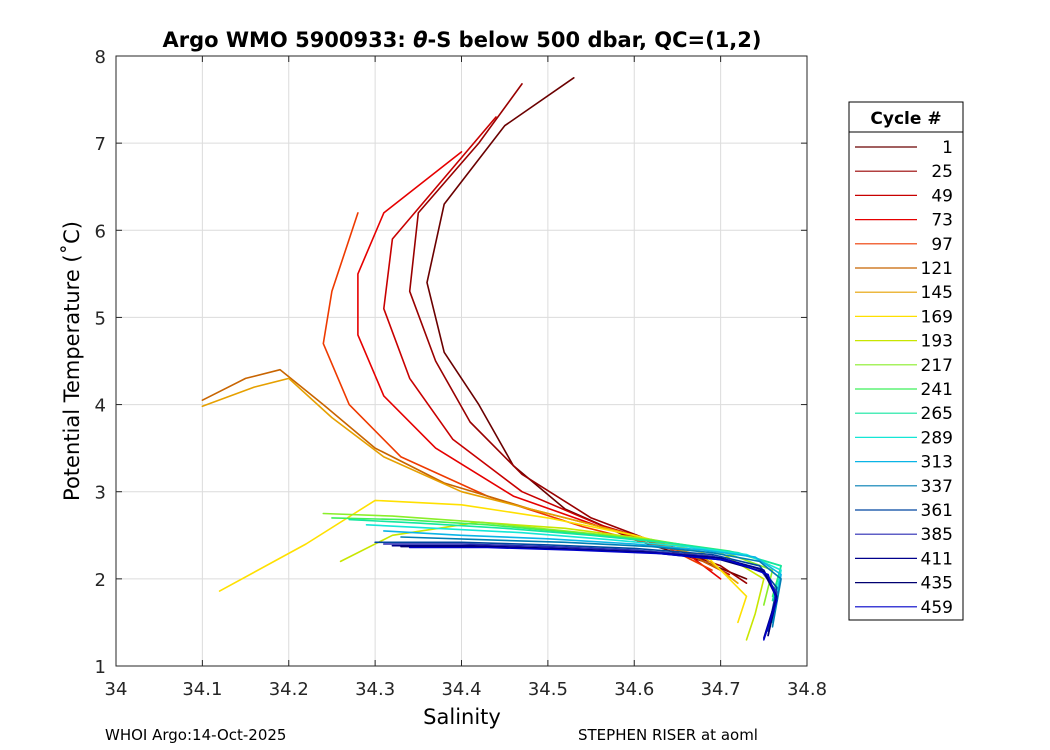 Image resolution: width=1050 pixels, height=750 pixels. I want to click on legend-label-cycle-121: 121, so click(937, 269).